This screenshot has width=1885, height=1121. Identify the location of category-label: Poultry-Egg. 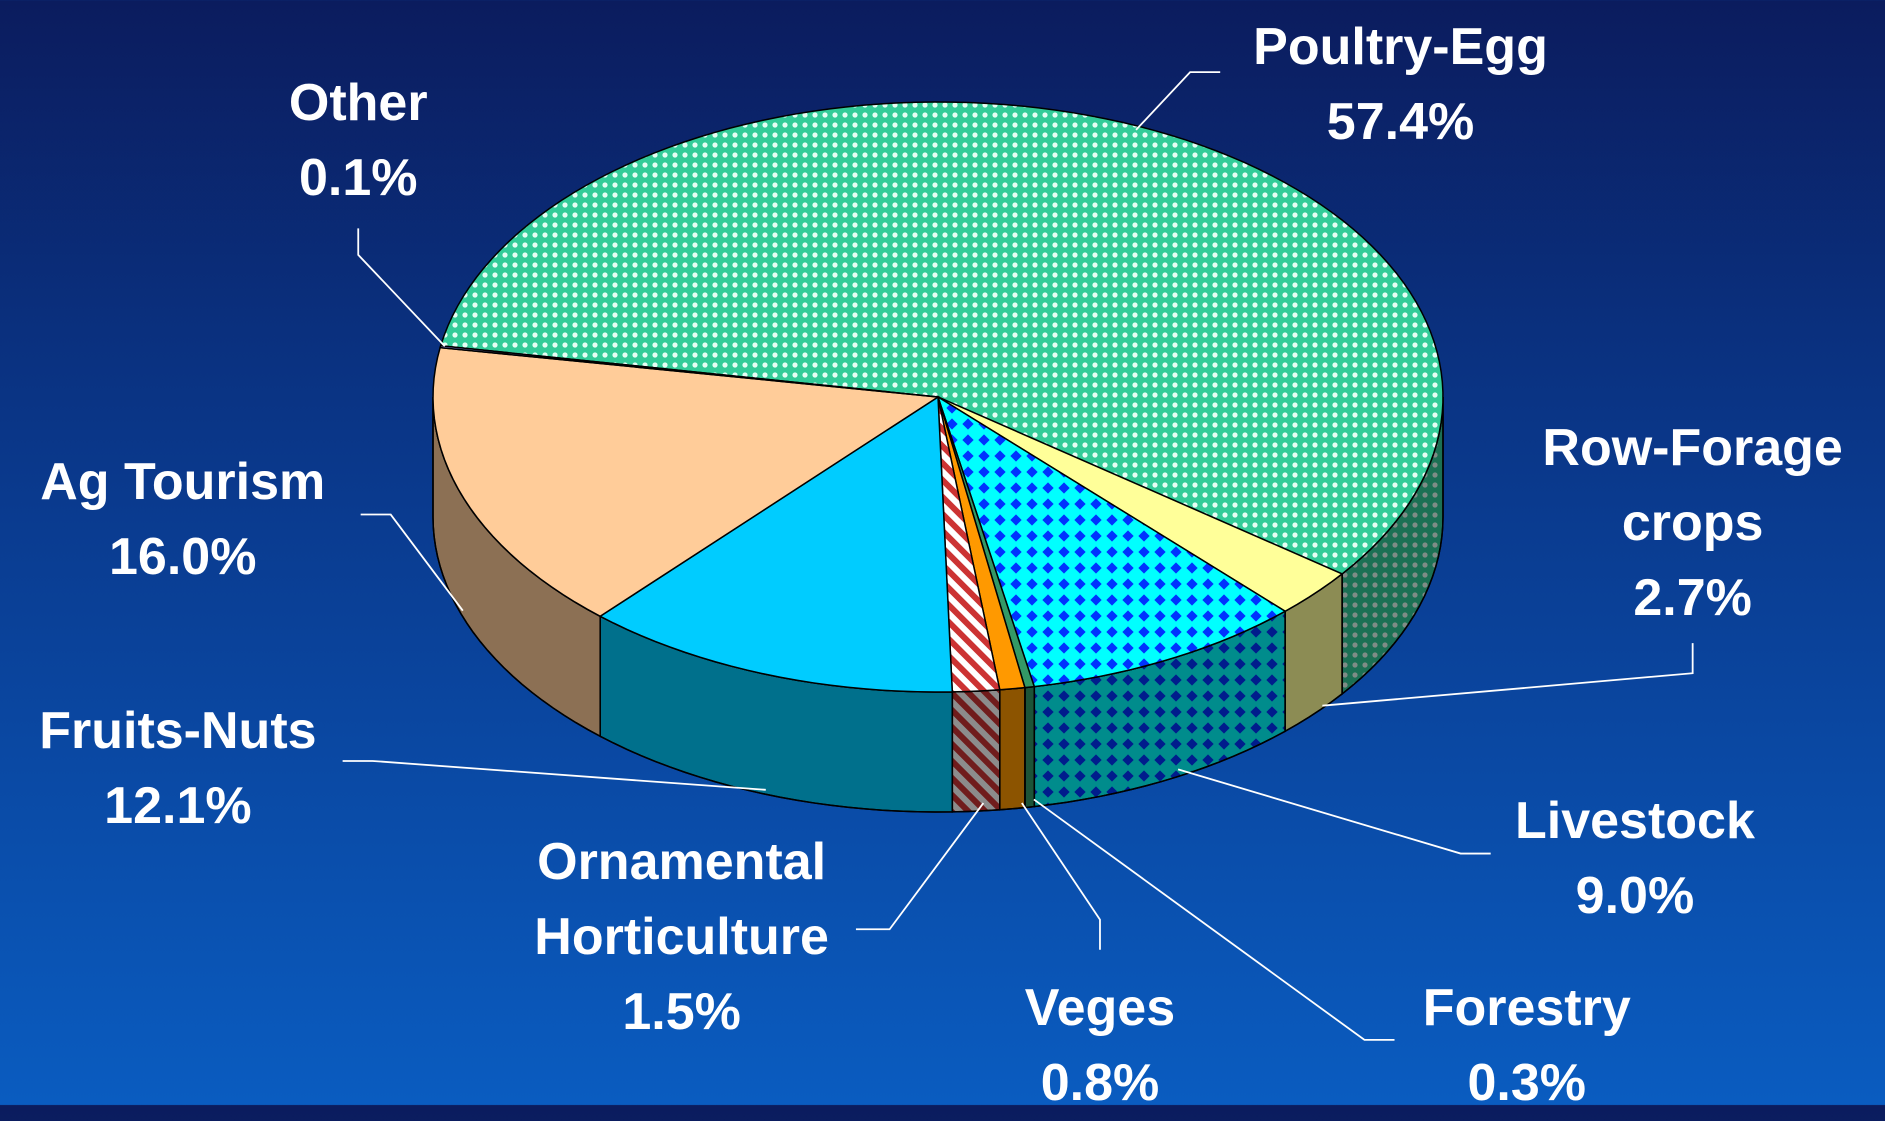
(1400, 46).